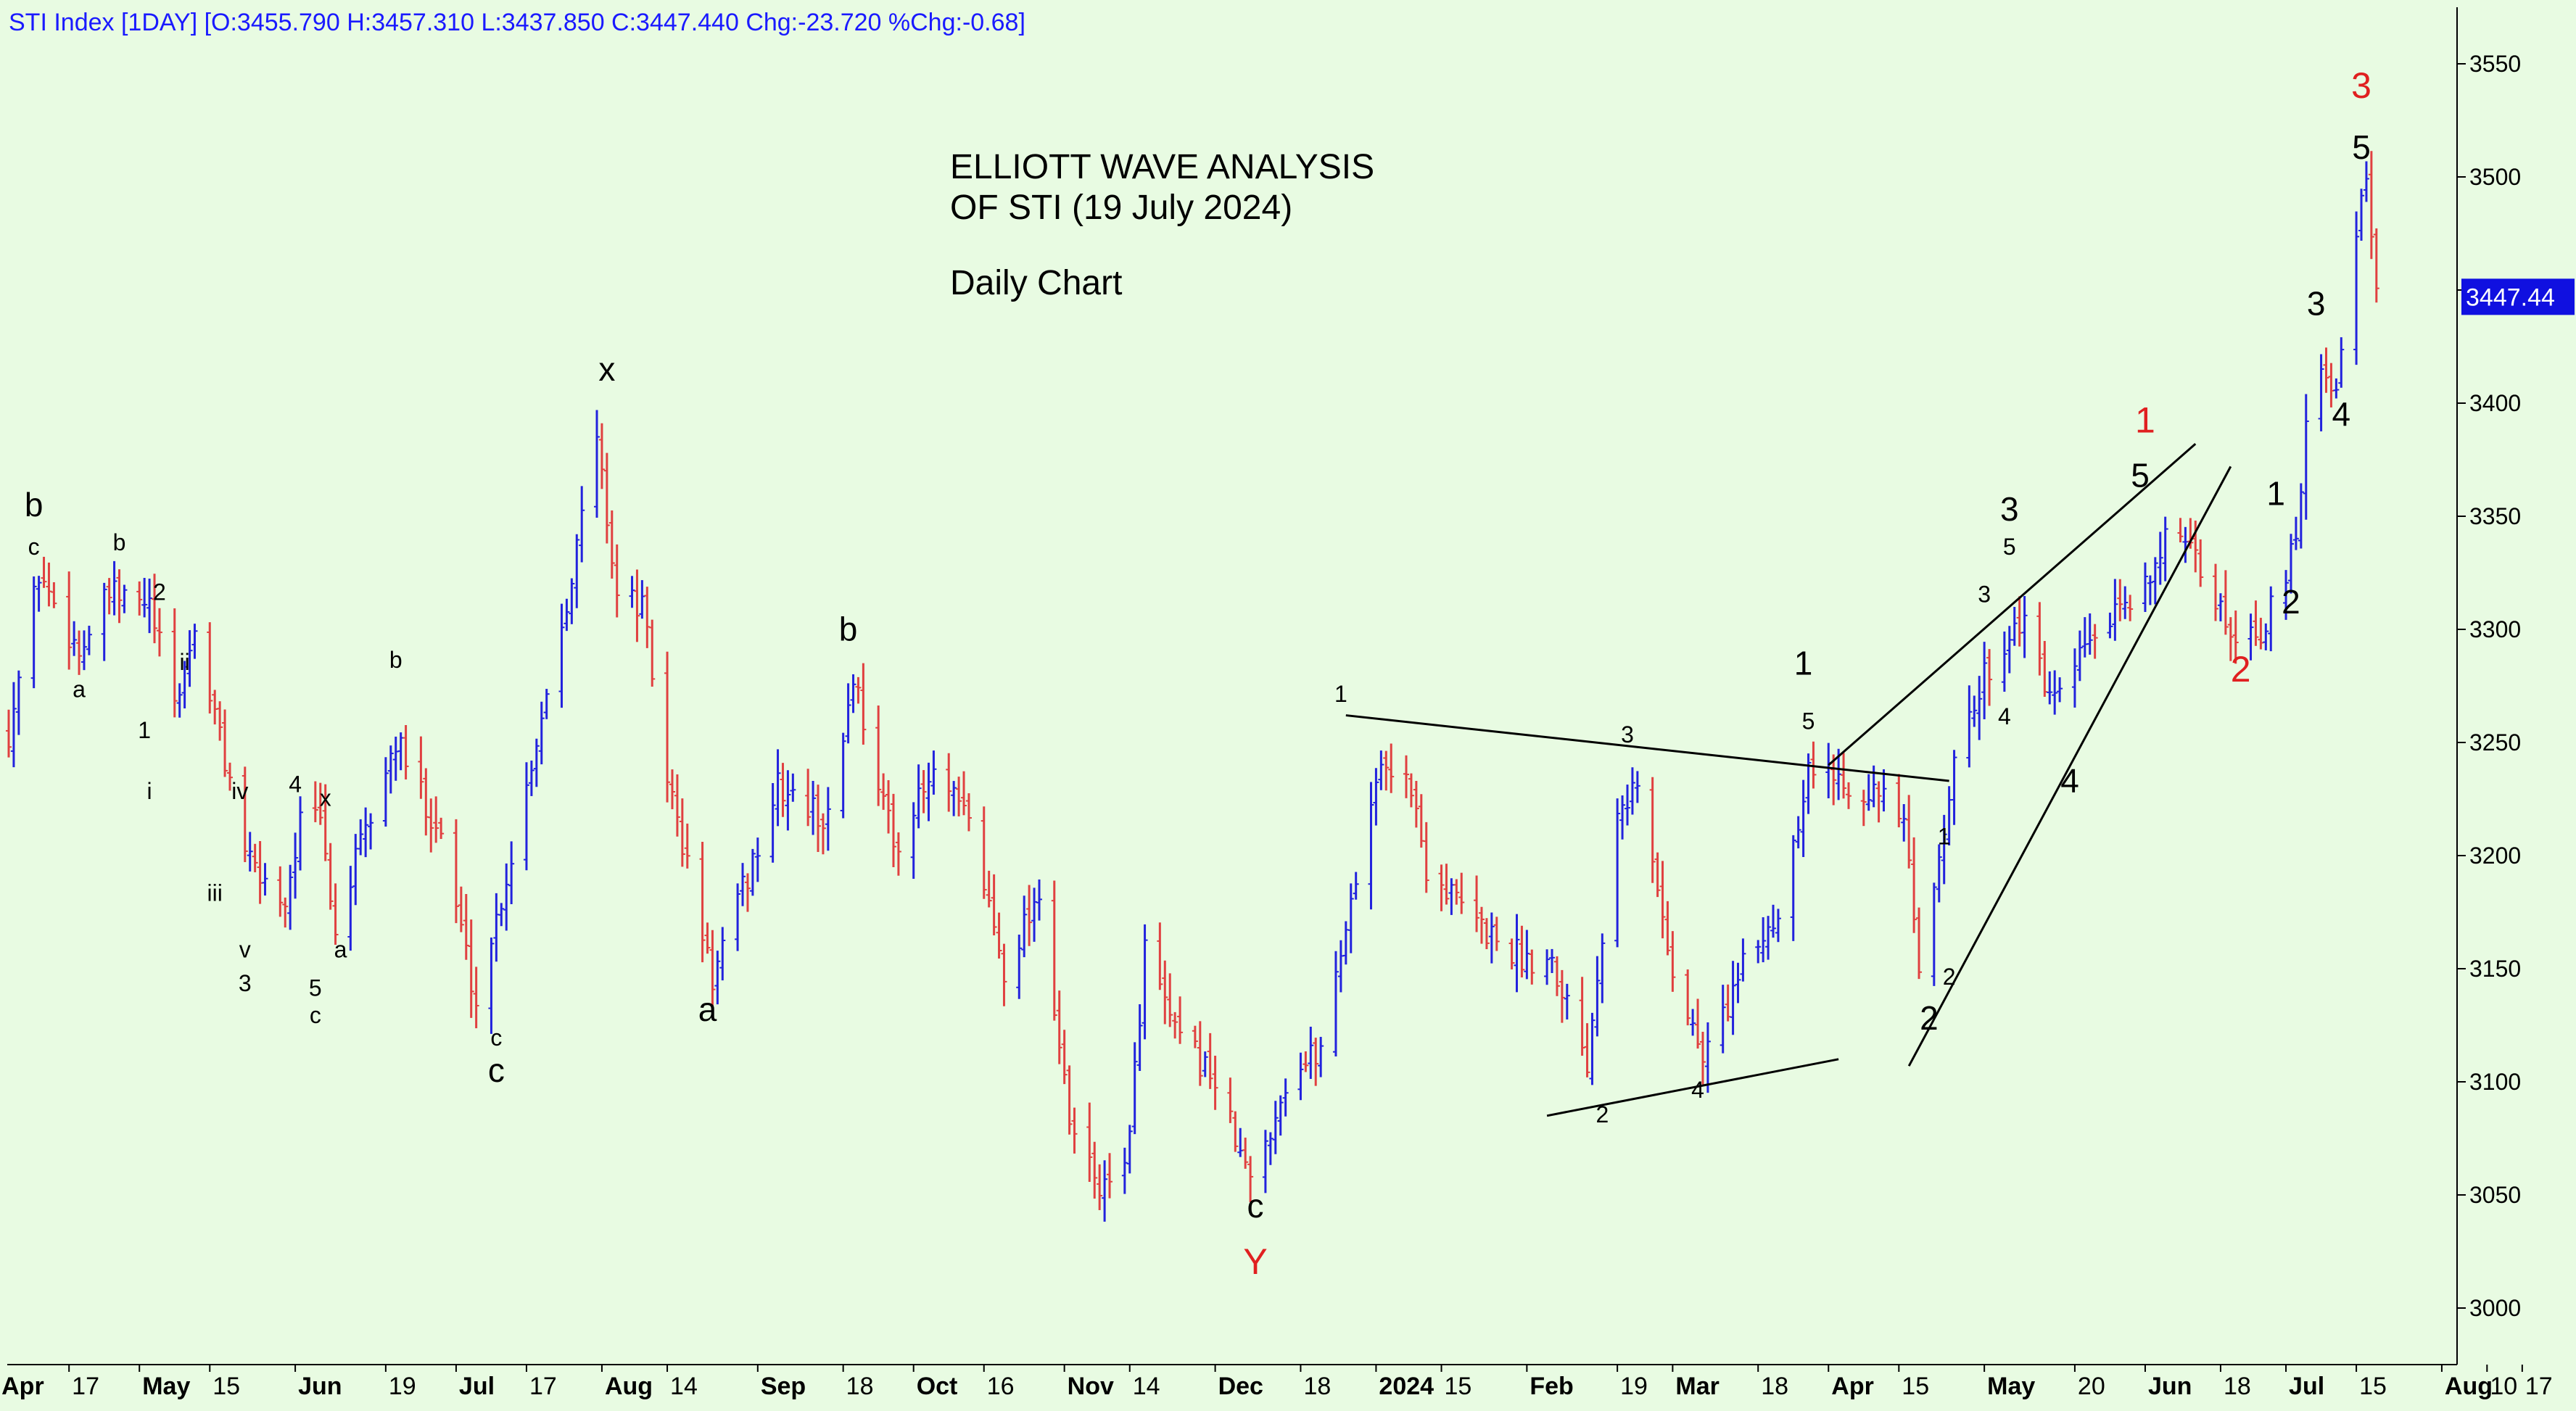 This screenshot has height=1411, width=2576. What do you see at coordinates (1001, 1386) in the screenshot?
I see `x-tick-label: 16` at bounding box center [1001, 1386].